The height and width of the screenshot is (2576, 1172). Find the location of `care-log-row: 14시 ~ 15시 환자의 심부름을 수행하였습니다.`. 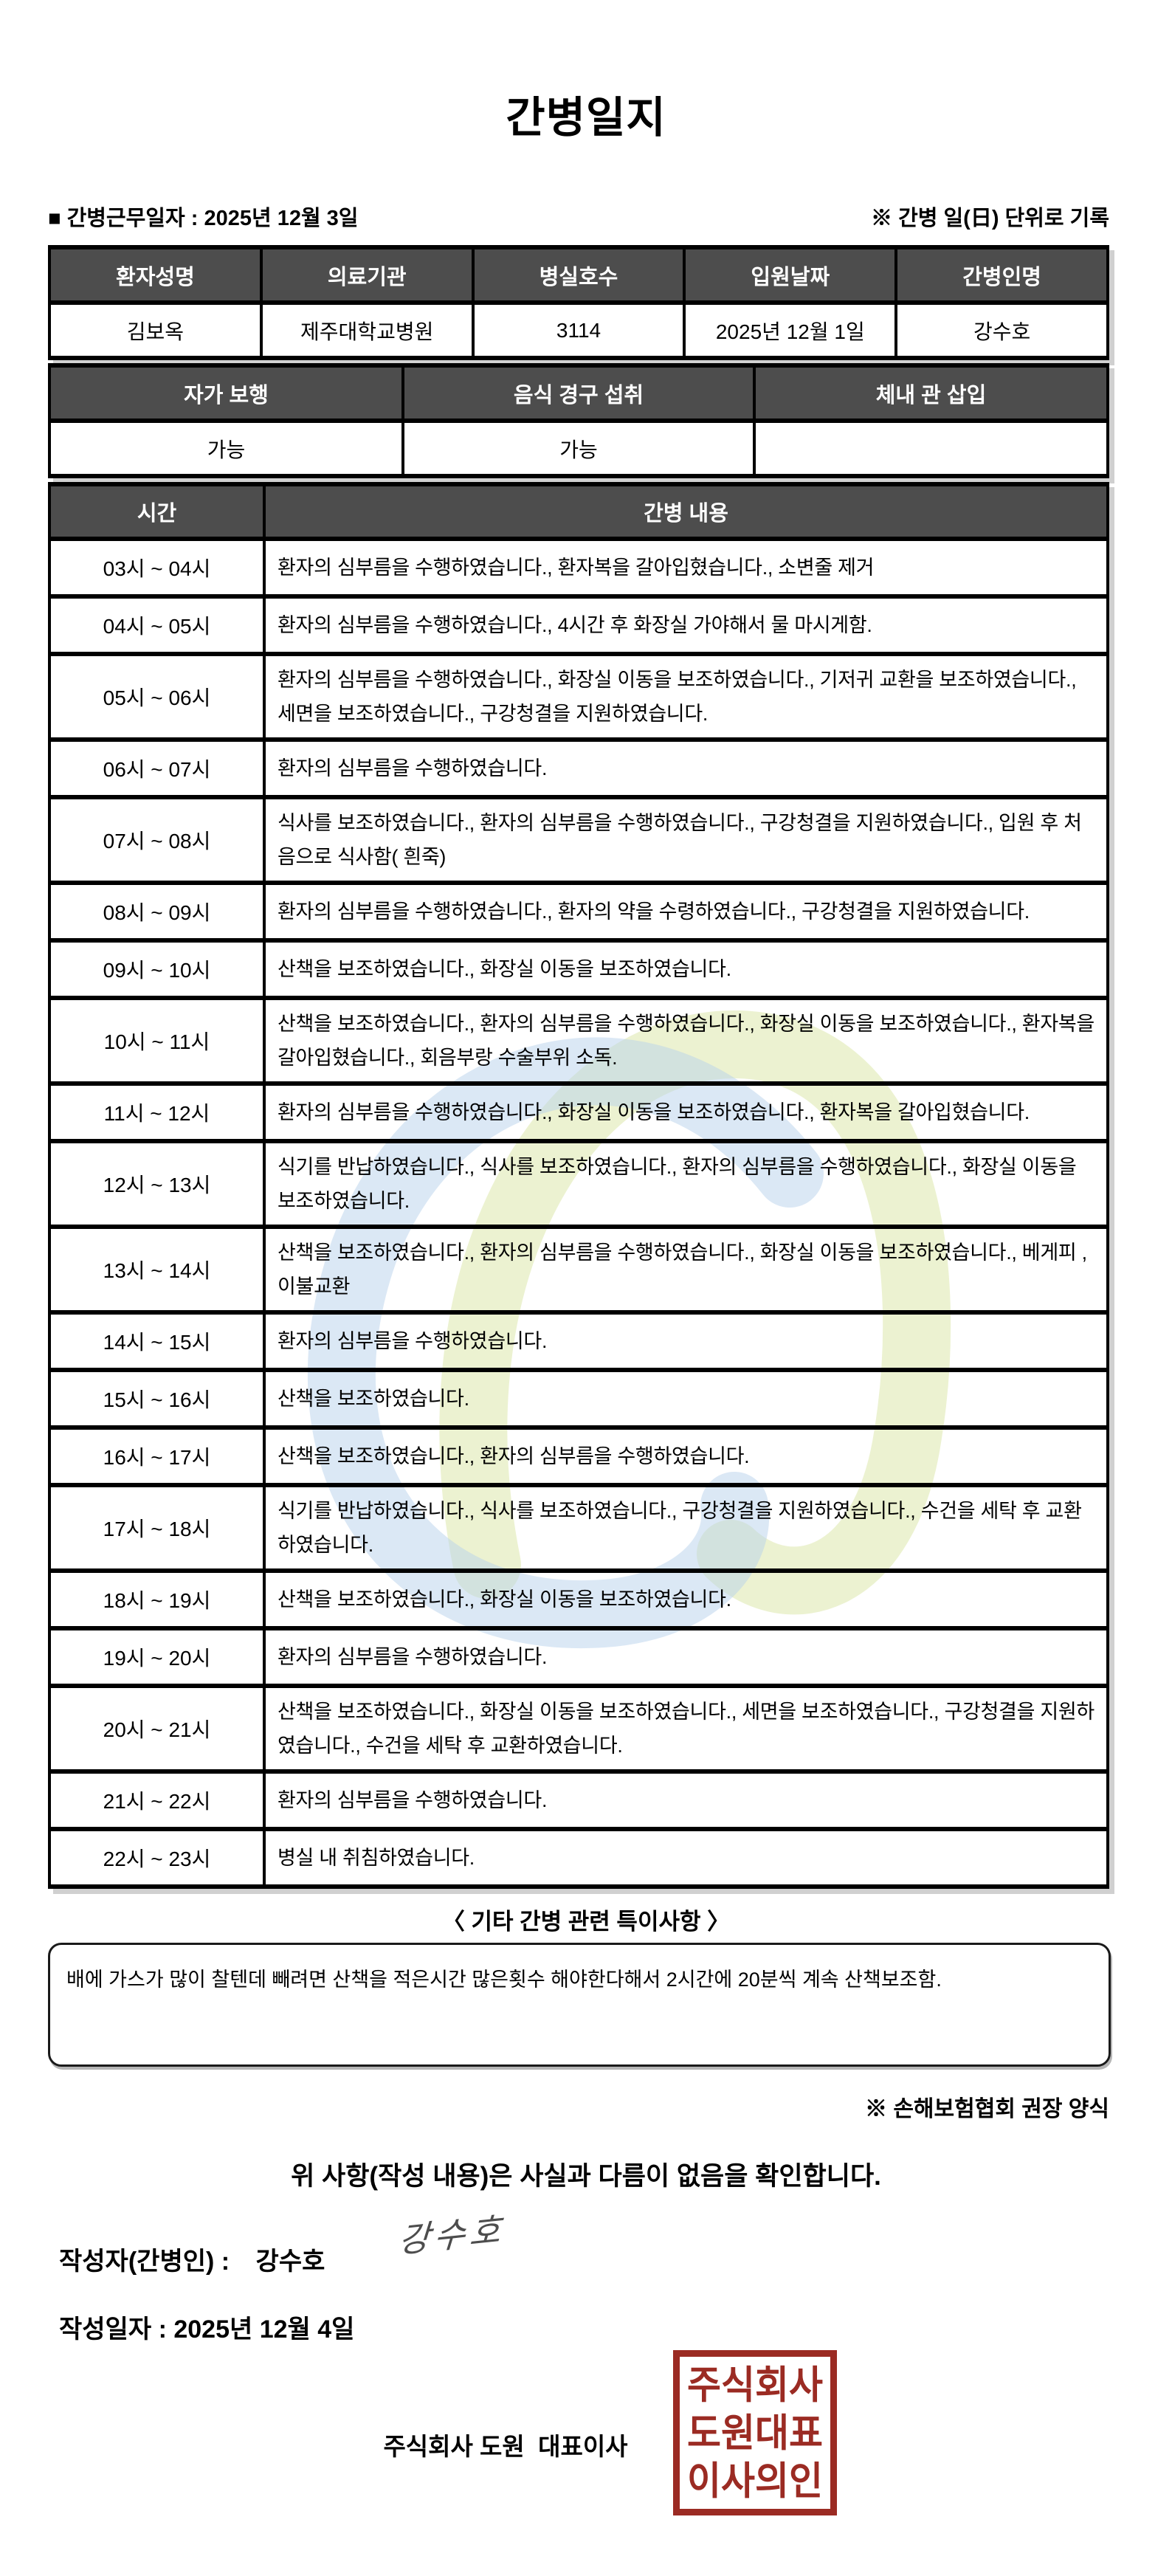

care-log-row: 14시 ~ 15시 환자의 심부름을 수행하였습니다. is located at coordinates (578, 1341).